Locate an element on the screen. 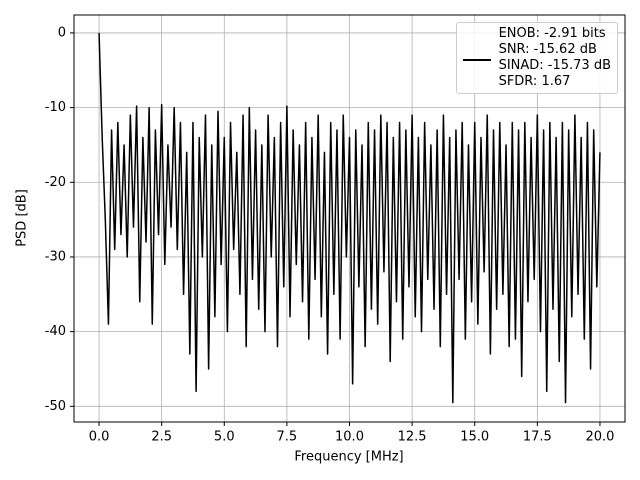 The image size is (640, 480). x-tick-label: 12.5 is located at coordinates (412, 437).